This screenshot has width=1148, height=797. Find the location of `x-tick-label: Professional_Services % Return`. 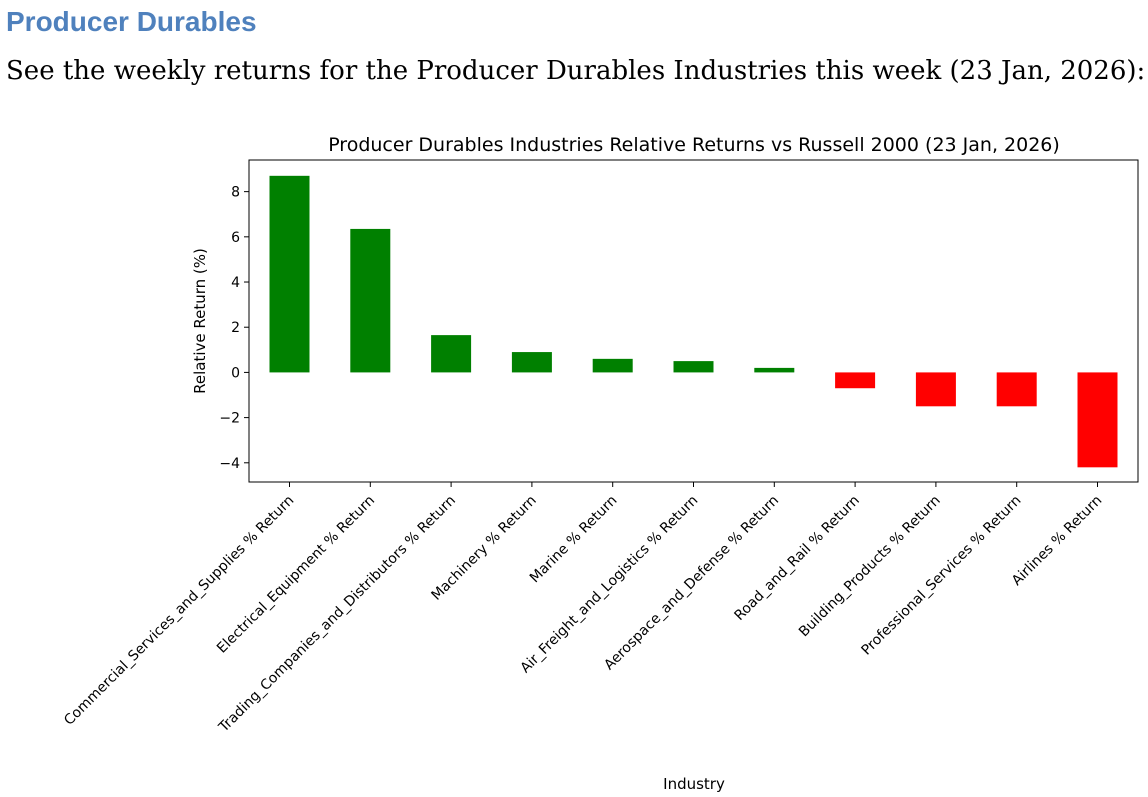

x-tick-label: Professional_Services % Return is located at coordinates (941, 576).